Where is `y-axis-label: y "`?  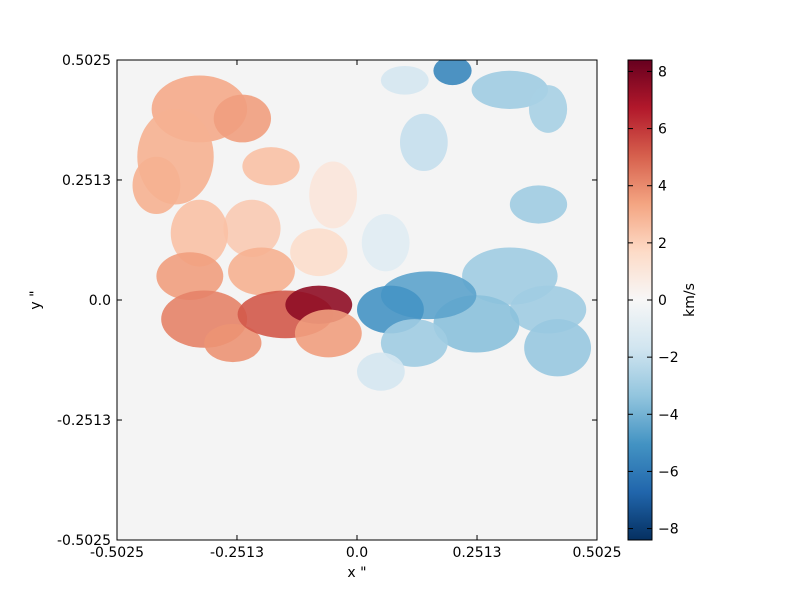 y-axis-label: y " is located at coordinates (36, 299).